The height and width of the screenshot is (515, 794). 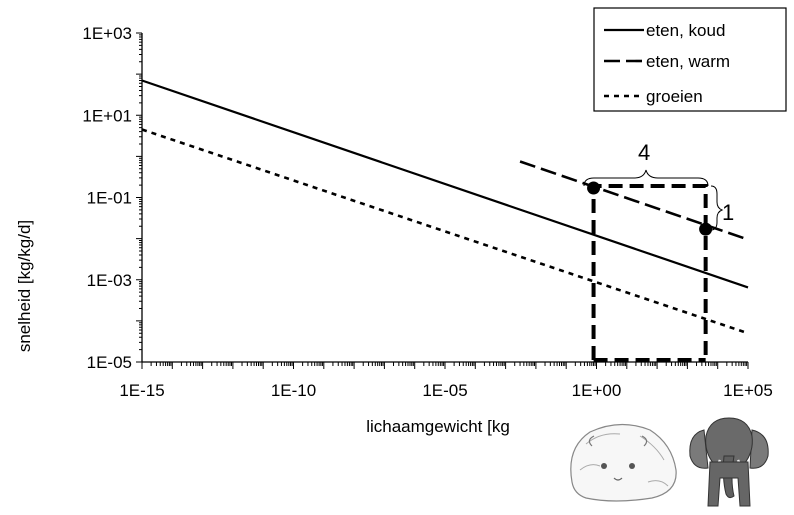 I want to click on highlight-box, so click(x=649, y=273).